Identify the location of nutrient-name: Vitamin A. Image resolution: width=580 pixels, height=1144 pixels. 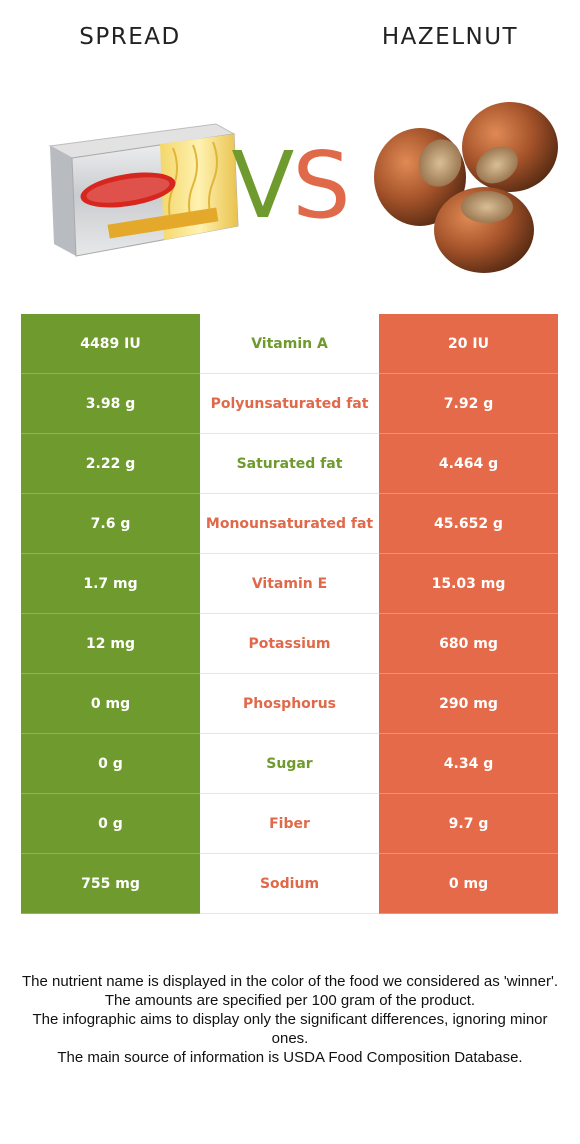
(289, 344).